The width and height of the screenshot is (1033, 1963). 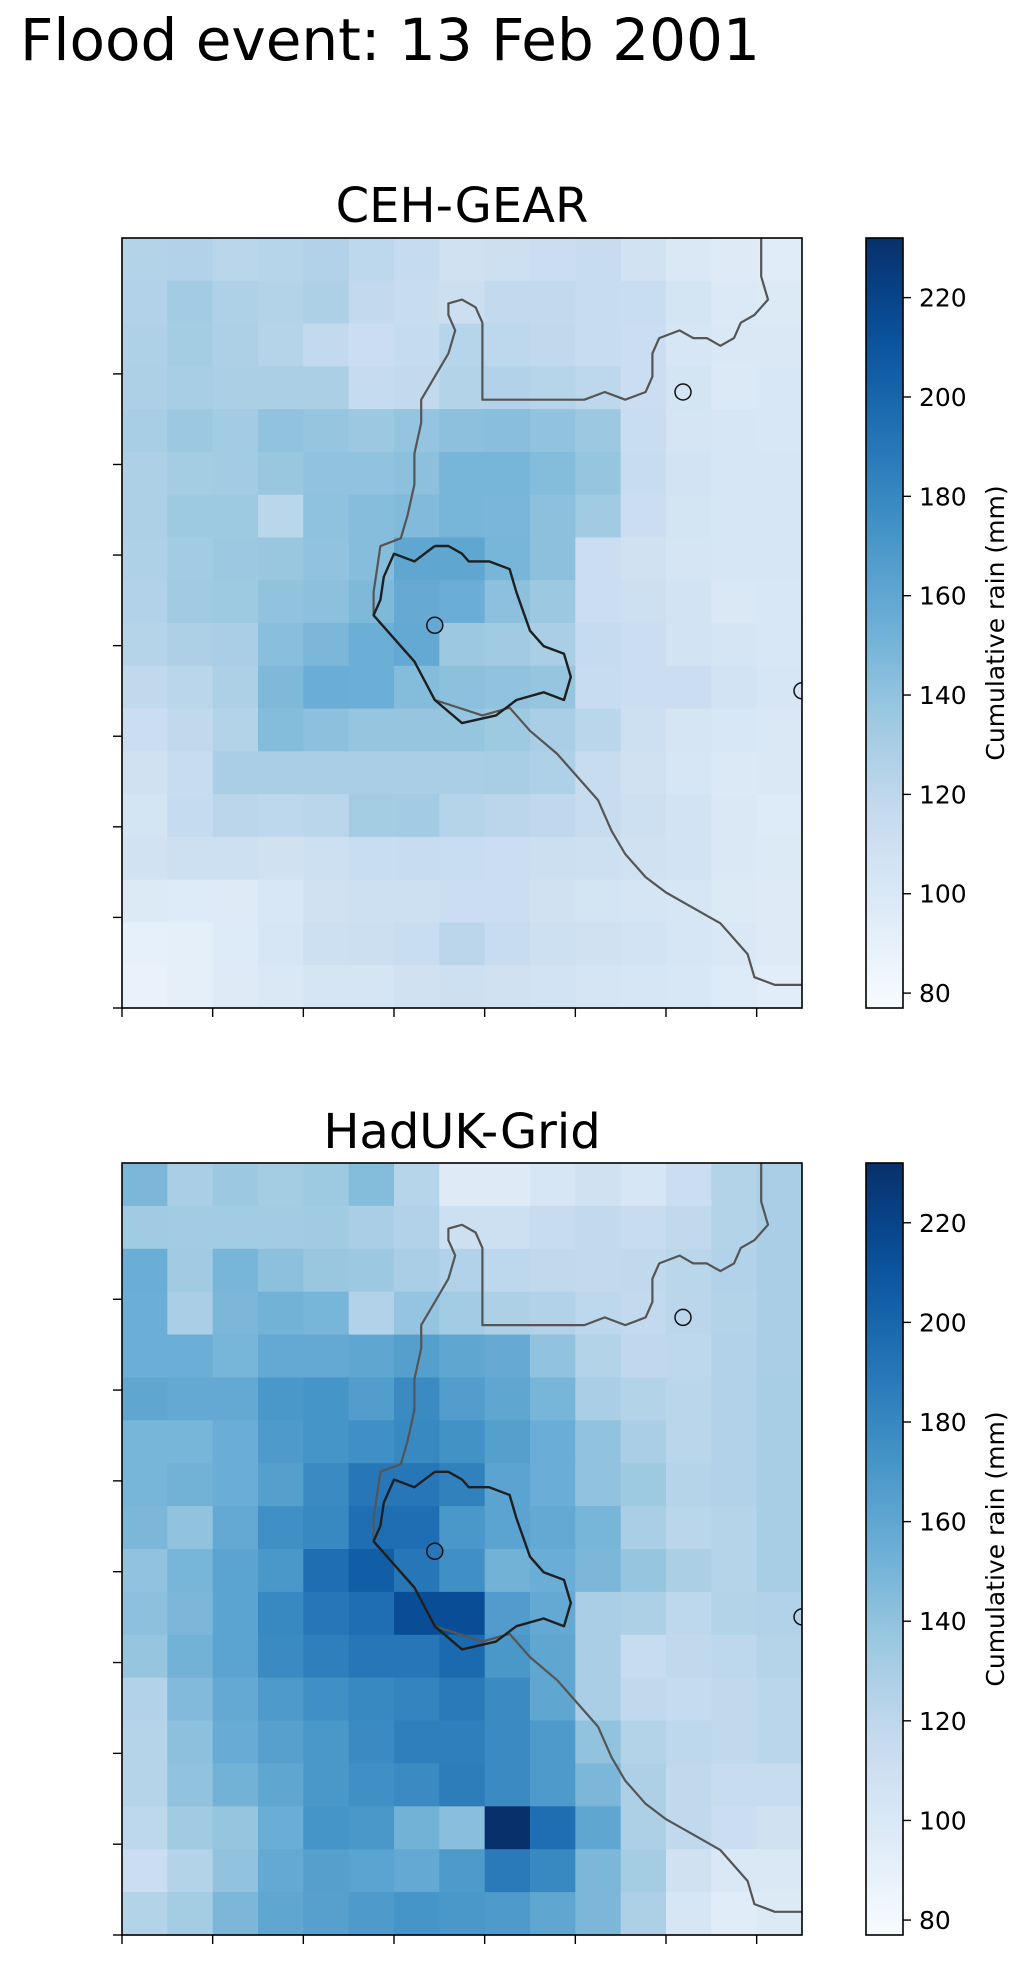 I want to click on panel-title: HadUK-Grid, so click(x=461, y=1132).